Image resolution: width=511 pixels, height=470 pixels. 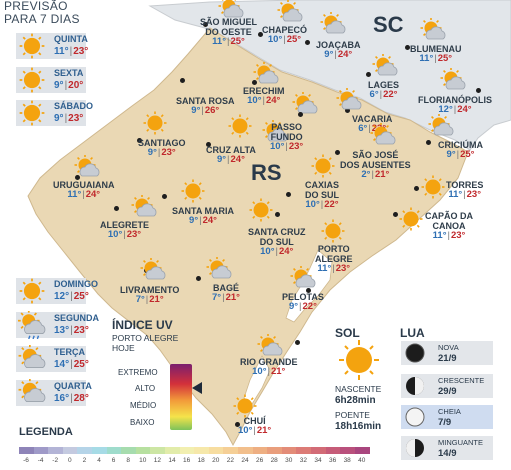 I want to click on city-label: URUGUAIANA 11°|24°, so click(x=84, y=190).